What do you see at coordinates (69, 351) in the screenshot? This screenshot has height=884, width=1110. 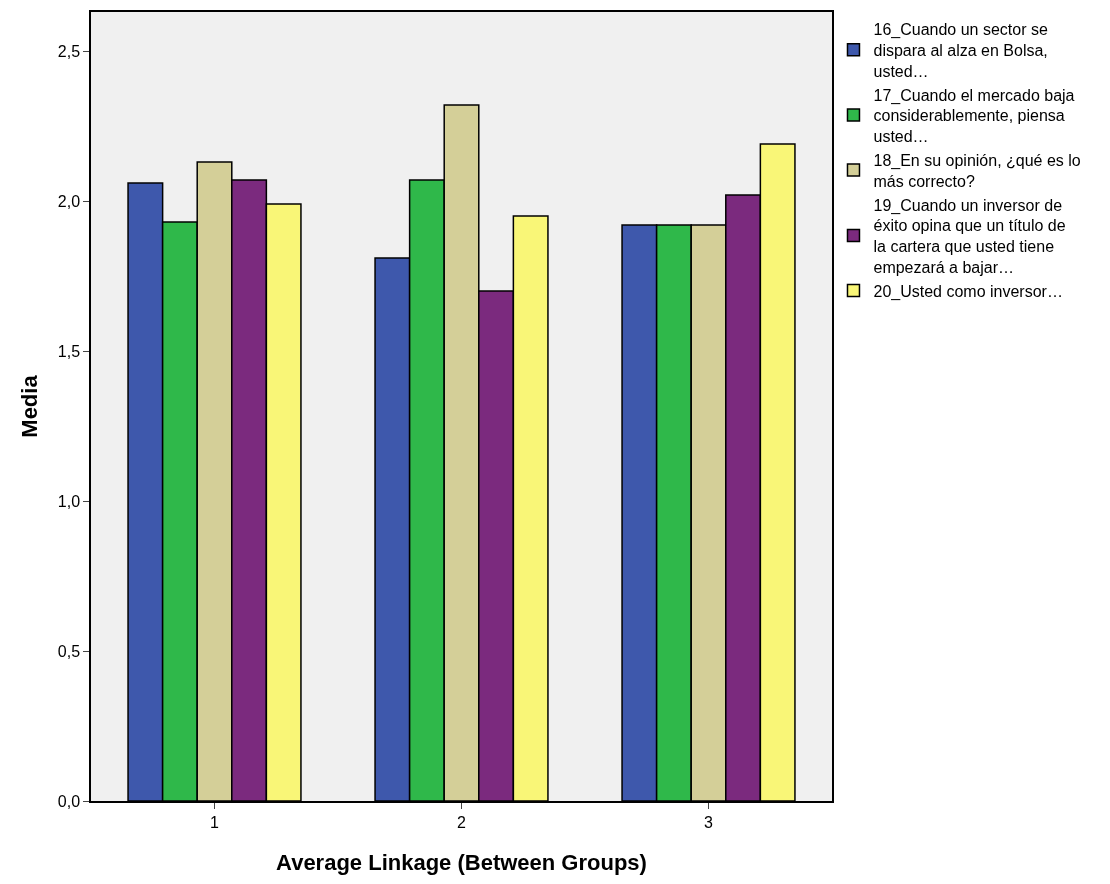 I see `y-tick-label: 1,5` at bounding box center [69, 351].